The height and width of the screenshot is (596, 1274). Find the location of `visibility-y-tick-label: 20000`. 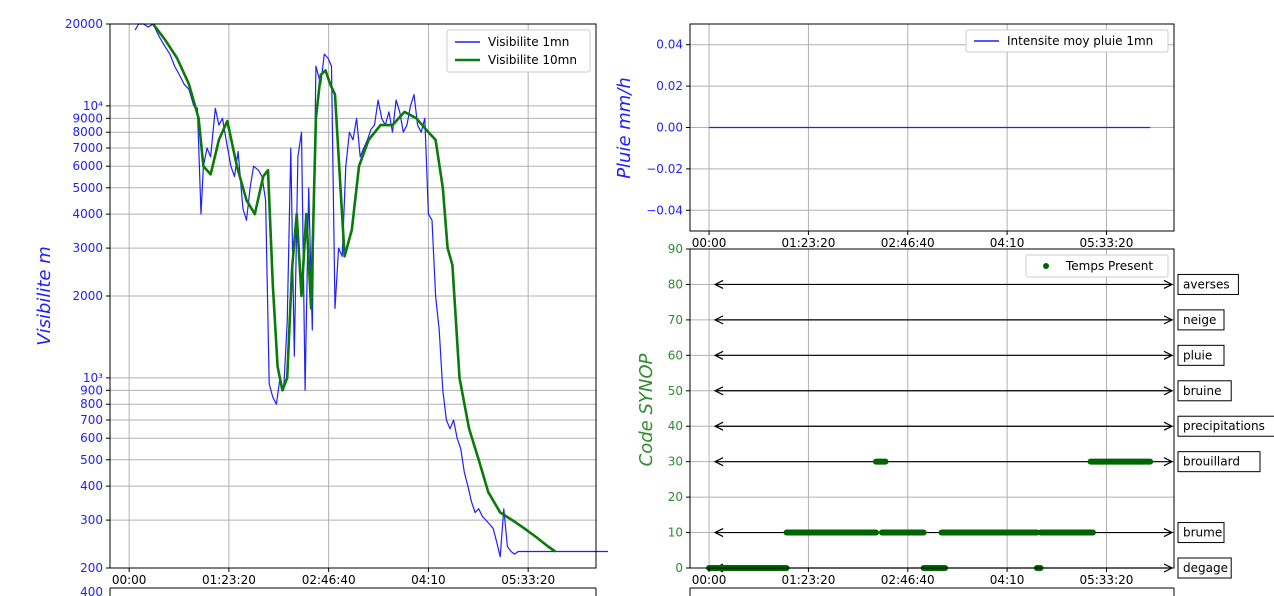

visibility-y-tick-label: 20000 is located at coordinates (84, 24).